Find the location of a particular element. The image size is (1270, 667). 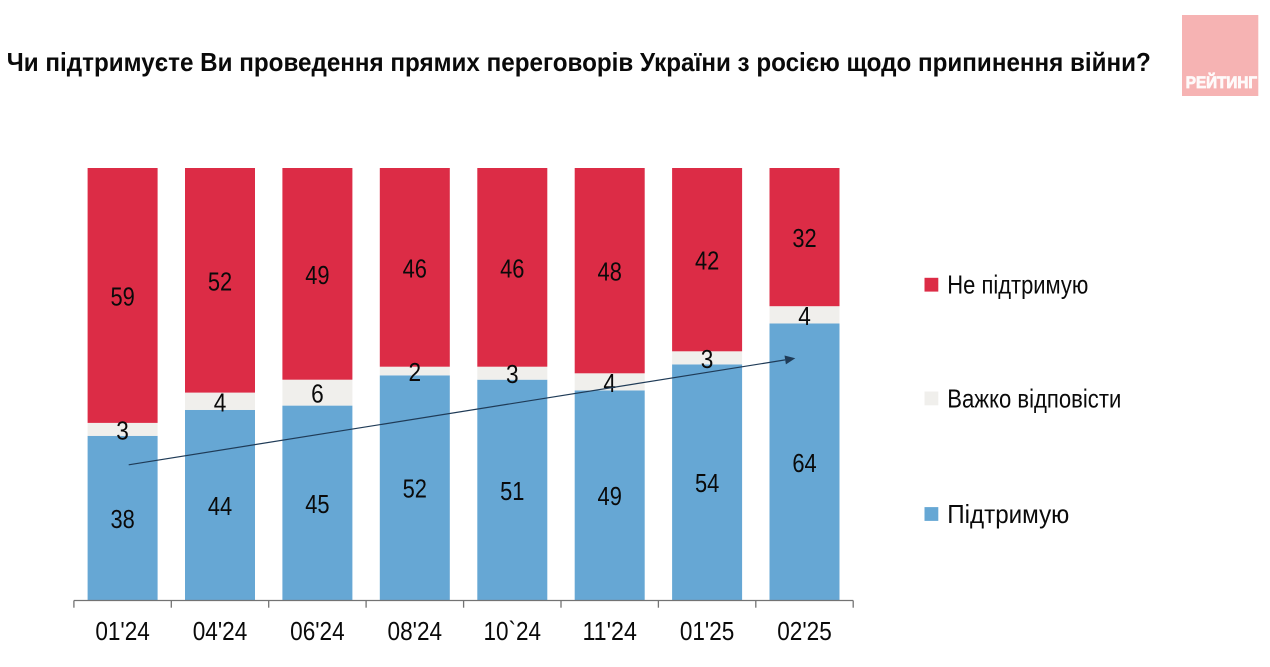

svg-text: 11'24 is located at coordinates (609, 631).